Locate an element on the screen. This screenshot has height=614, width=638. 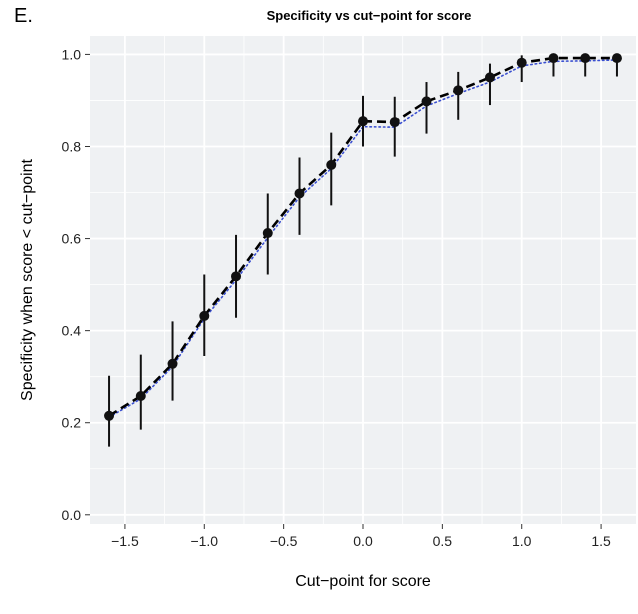
x-tick-label: −1.0 is located at coordinates (204, 541).